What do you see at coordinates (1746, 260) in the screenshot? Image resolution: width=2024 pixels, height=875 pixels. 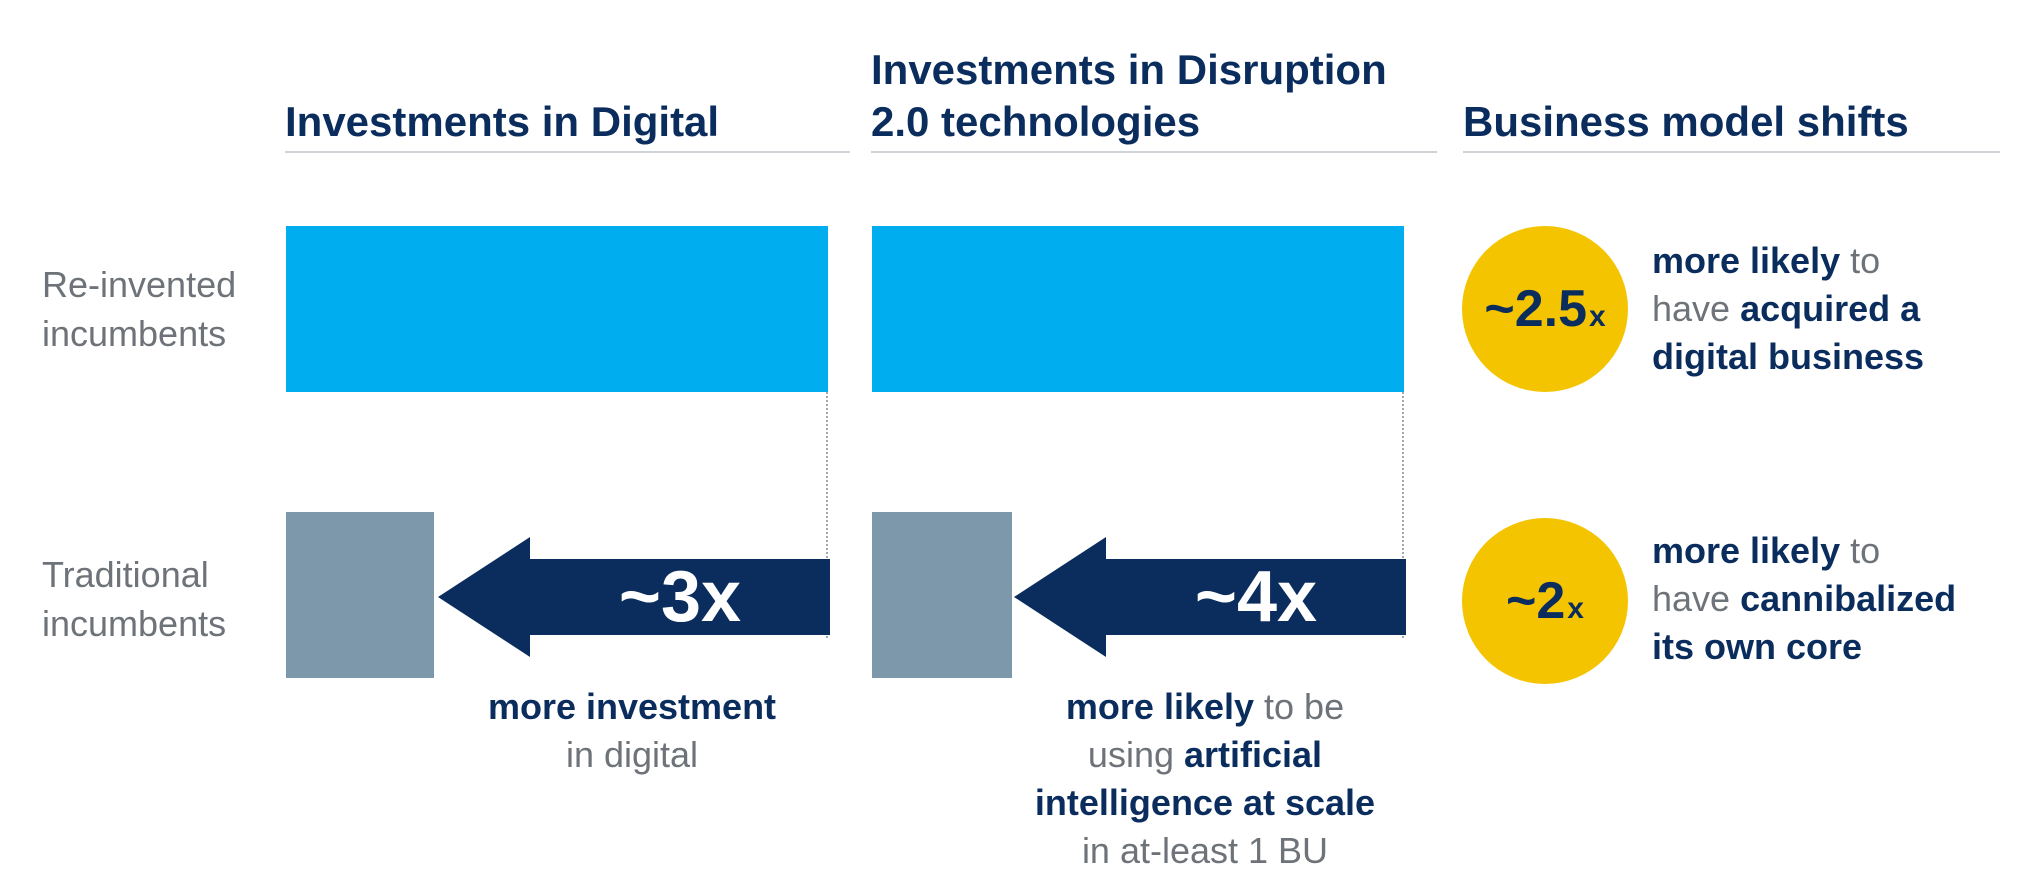 I see `shift-1-bold1: more likely` at bounding box center [1746, 260].